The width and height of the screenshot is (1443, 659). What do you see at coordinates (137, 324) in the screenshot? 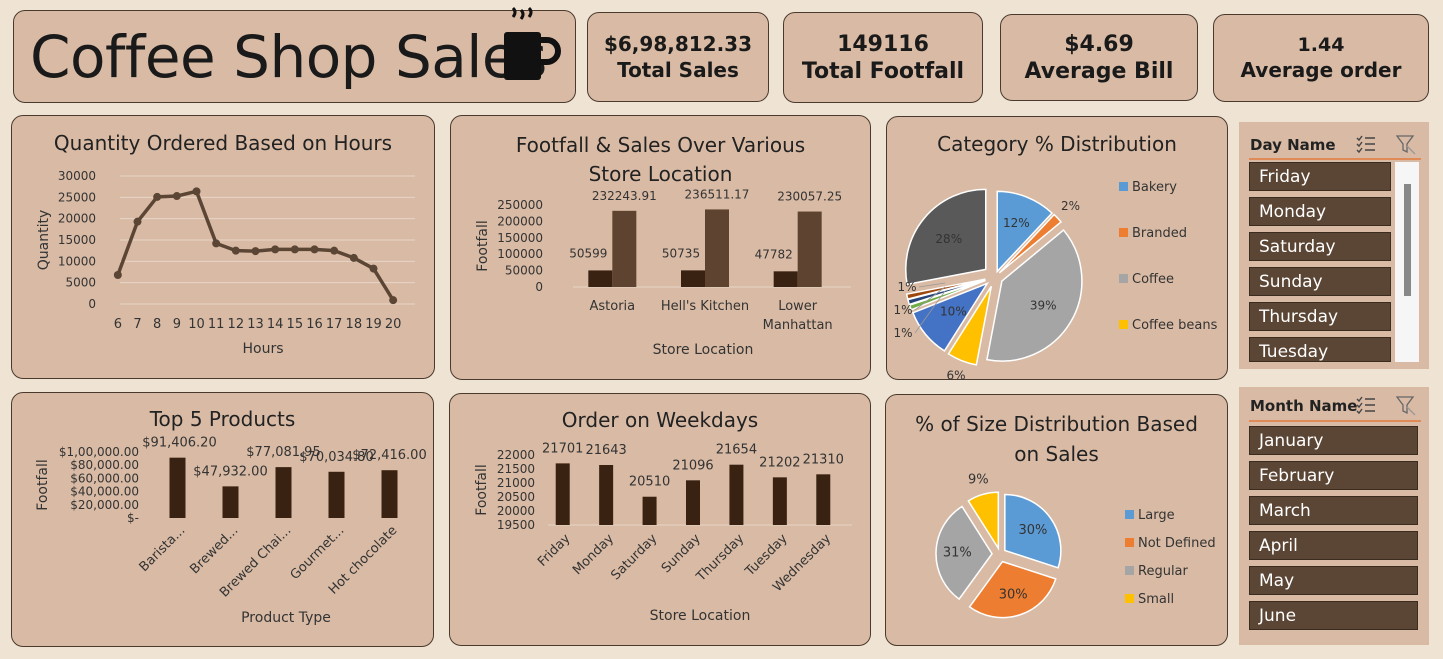
I see `x-tick-label: 7` at bounding box center [137, 324].